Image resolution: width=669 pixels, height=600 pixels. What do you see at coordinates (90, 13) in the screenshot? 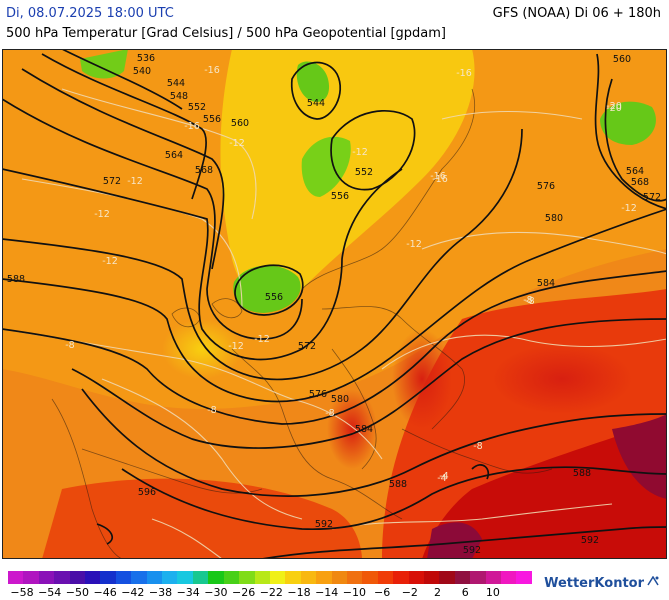
I see `forecast-date: Di, 08.07.2025 18:00 UTC` at bounding box center [90, 13].